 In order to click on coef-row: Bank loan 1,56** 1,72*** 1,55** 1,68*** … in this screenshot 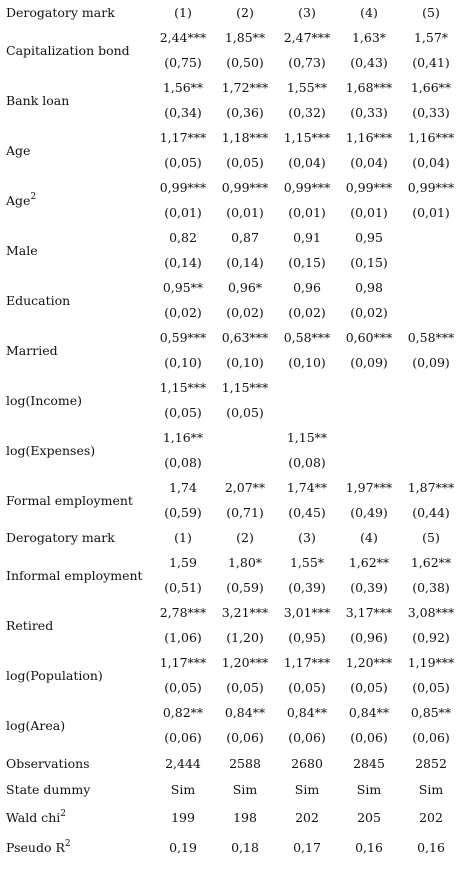, I will do `click(231, 91)`.